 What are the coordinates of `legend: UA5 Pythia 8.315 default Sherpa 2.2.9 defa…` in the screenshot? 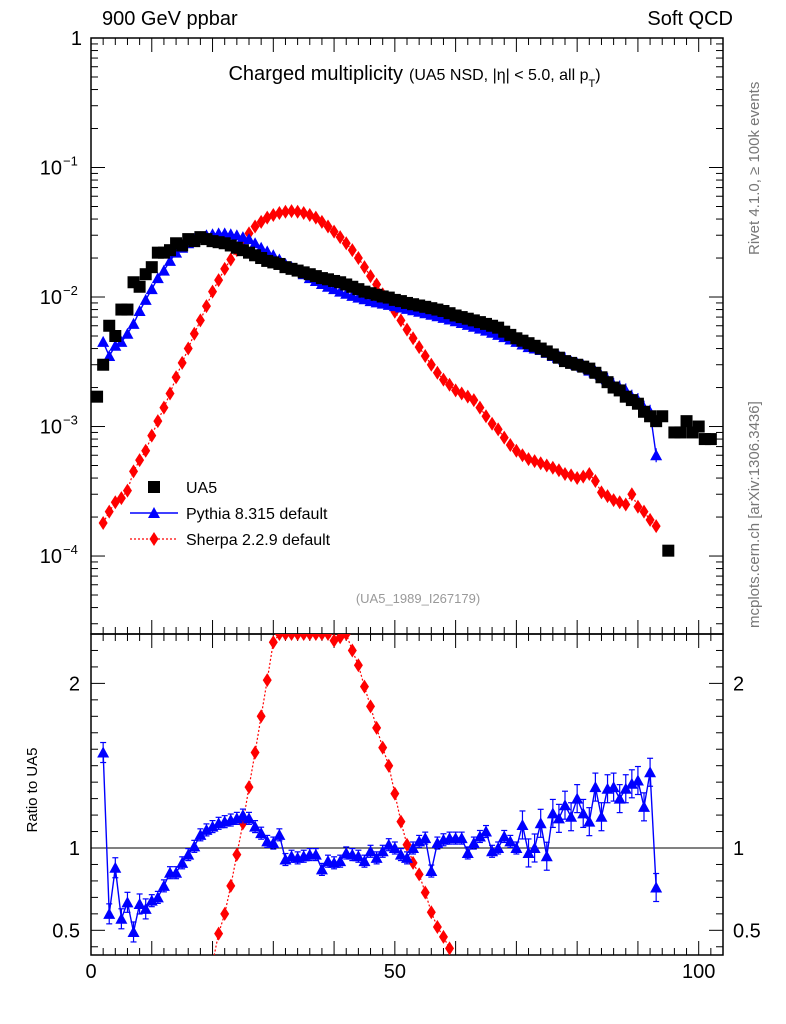 It's located at (230, 514).